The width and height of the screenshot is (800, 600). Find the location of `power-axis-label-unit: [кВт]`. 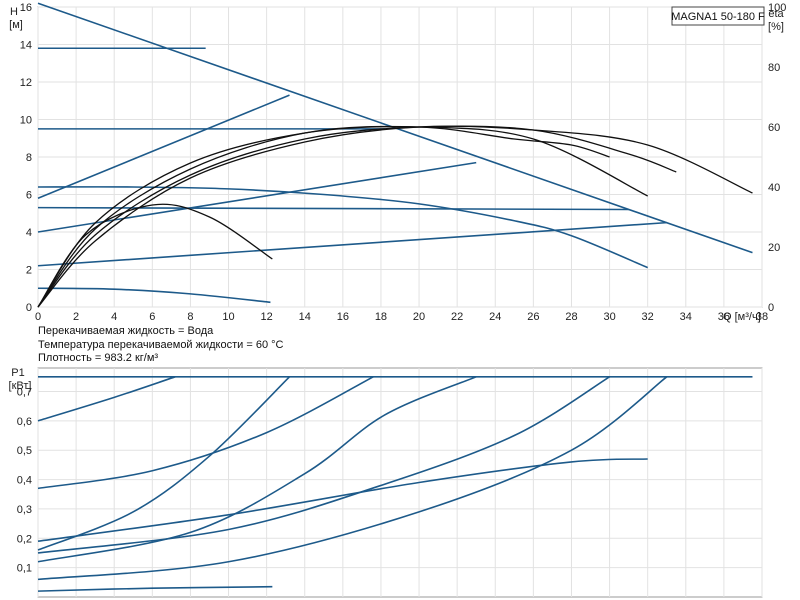

power-axis-label-unit: [кВт] is located at coordinates (20, 386).